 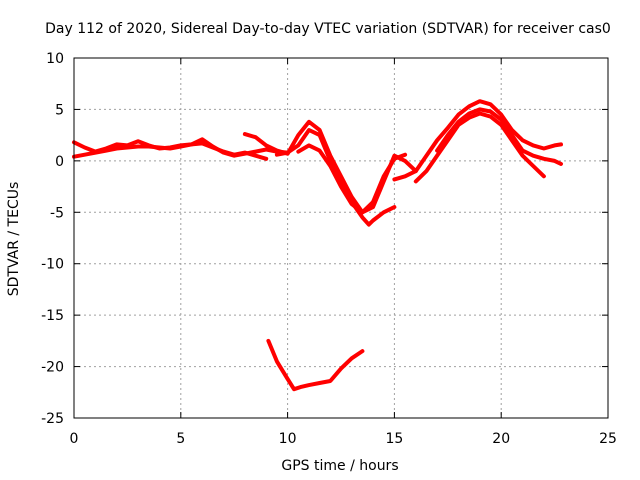 I want to click on y-tick-label: 0, so click(x=59, y=162).